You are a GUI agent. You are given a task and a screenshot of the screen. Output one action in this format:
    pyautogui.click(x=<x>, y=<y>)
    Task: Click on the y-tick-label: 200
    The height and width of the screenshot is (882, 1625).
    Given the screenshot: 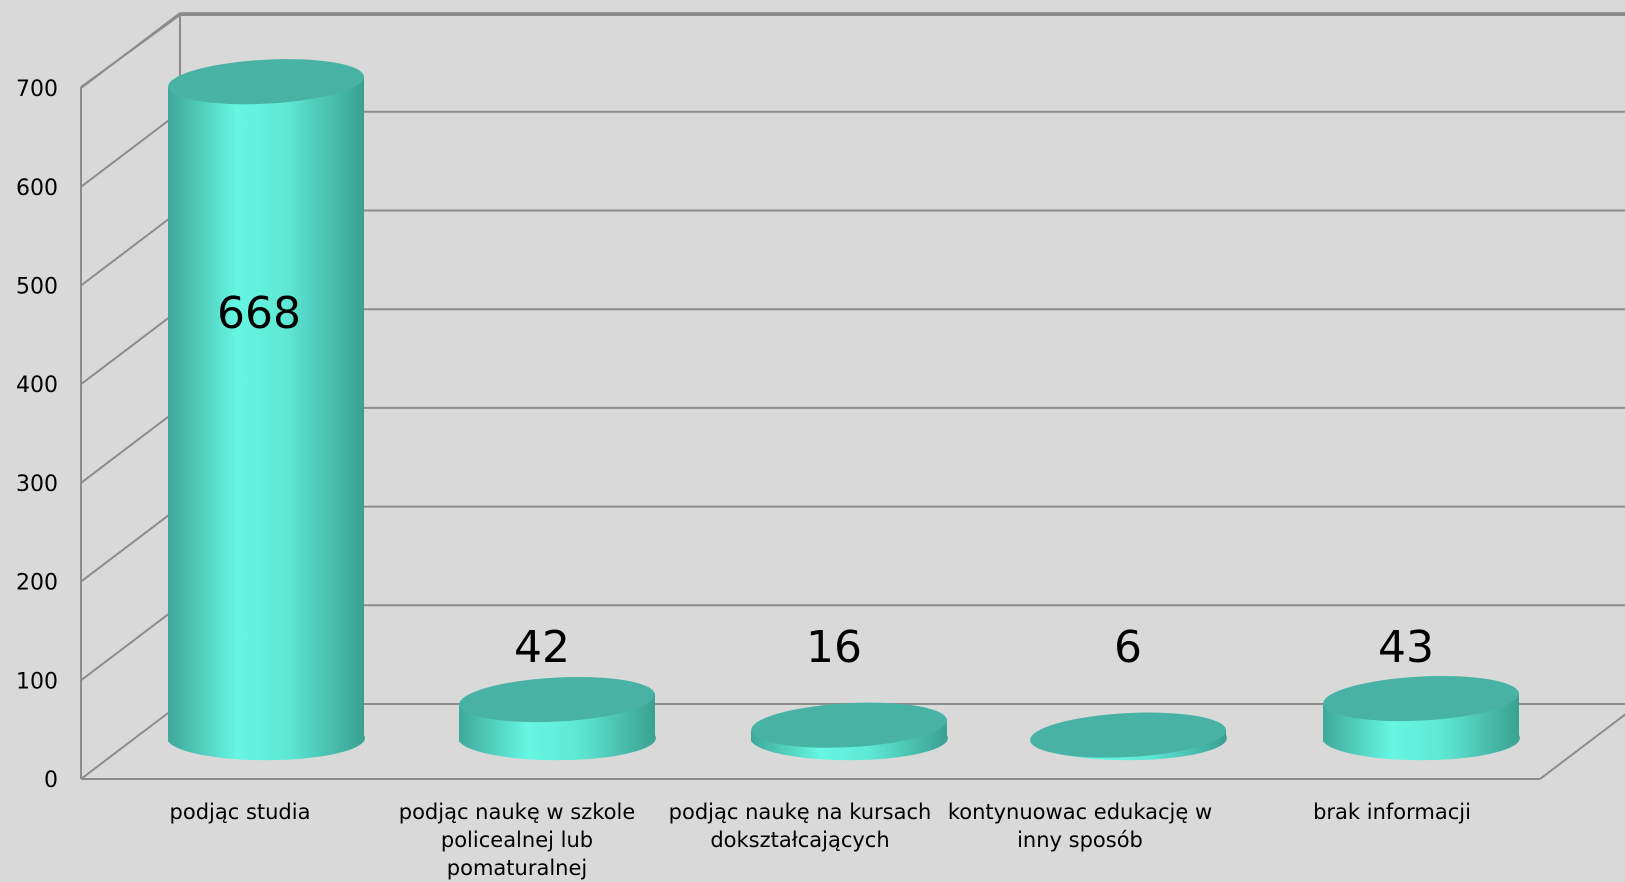 What is the action you would take?
    pyautogui.click(x=37, y=583)
    